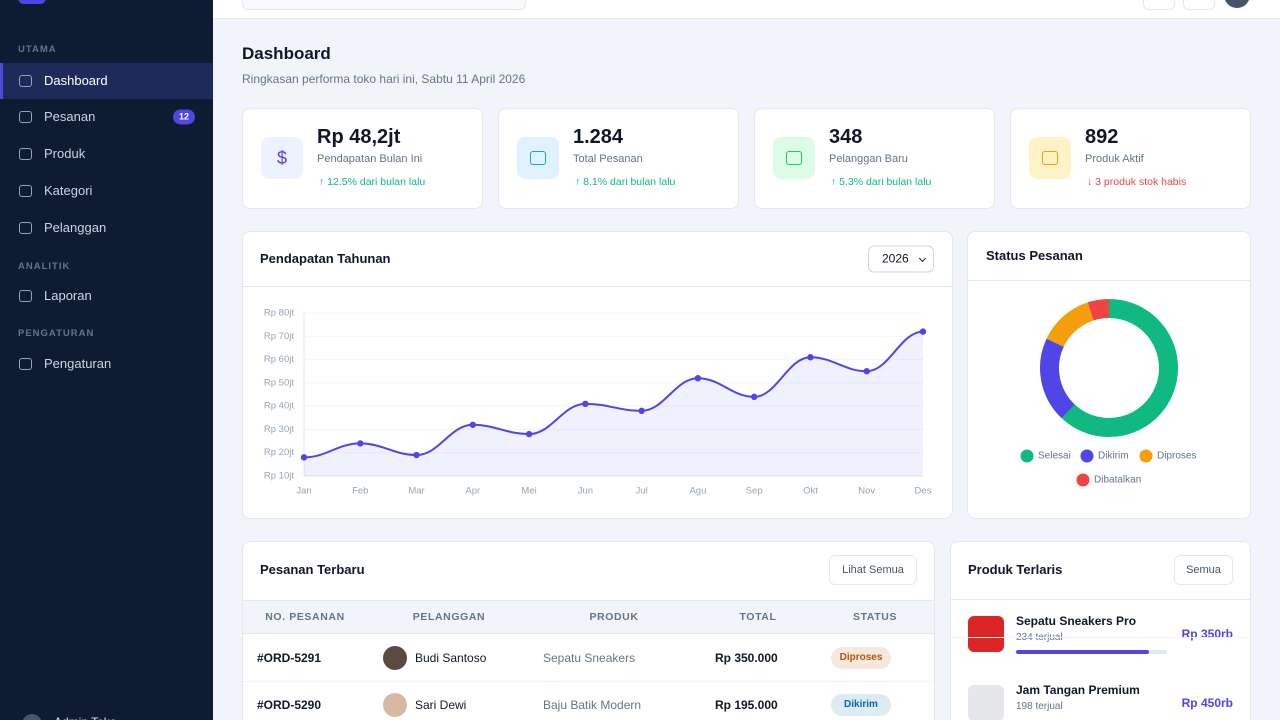  What do you see at coordinates (44, 266) in the screenshot?
I see `nav-section-label: ANALITIK` at bounding box center [44, 266].